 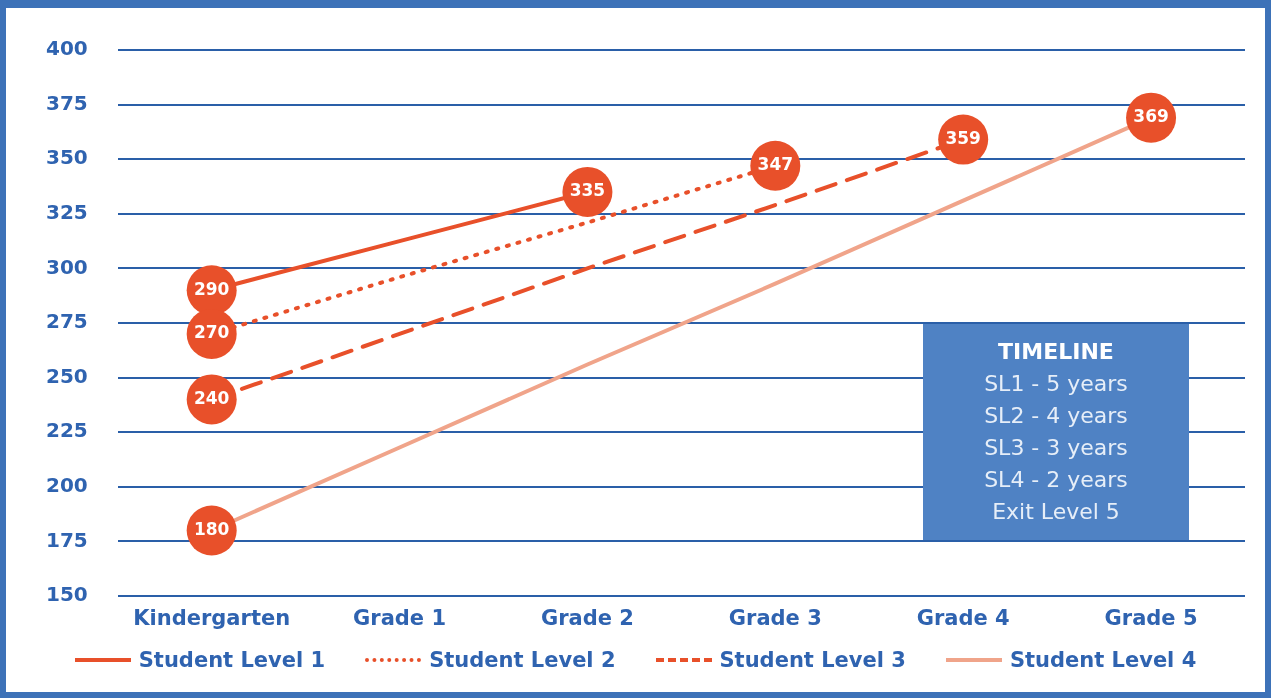 I want to click on y-tick-label: 325, so click(x=67, y=212).